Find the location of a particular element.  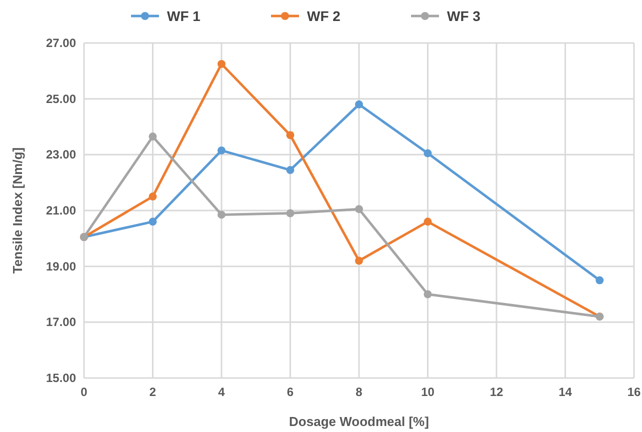

y-tick-label: 17.00 is located at coordinates (61, 322).